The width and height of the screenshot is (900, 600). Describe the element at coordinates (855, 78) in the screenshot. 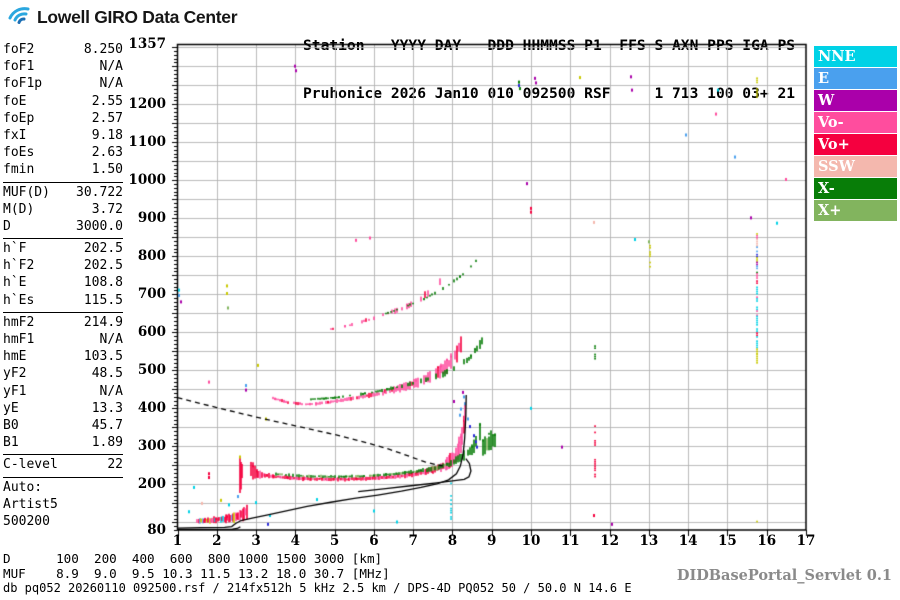

I see `legend-item-e: E` at that location.